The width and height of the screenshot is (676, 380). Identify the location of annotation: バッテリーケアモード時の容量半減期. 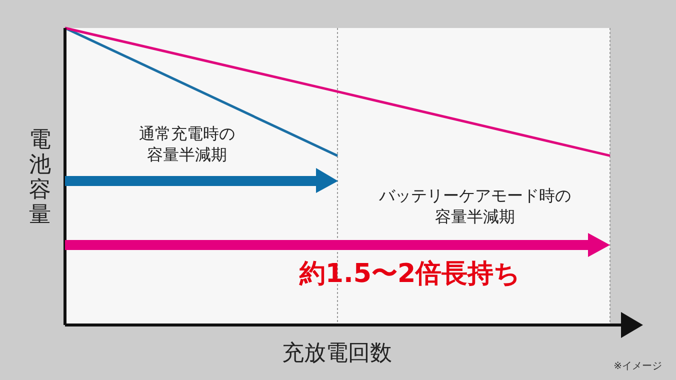
(474, 206).